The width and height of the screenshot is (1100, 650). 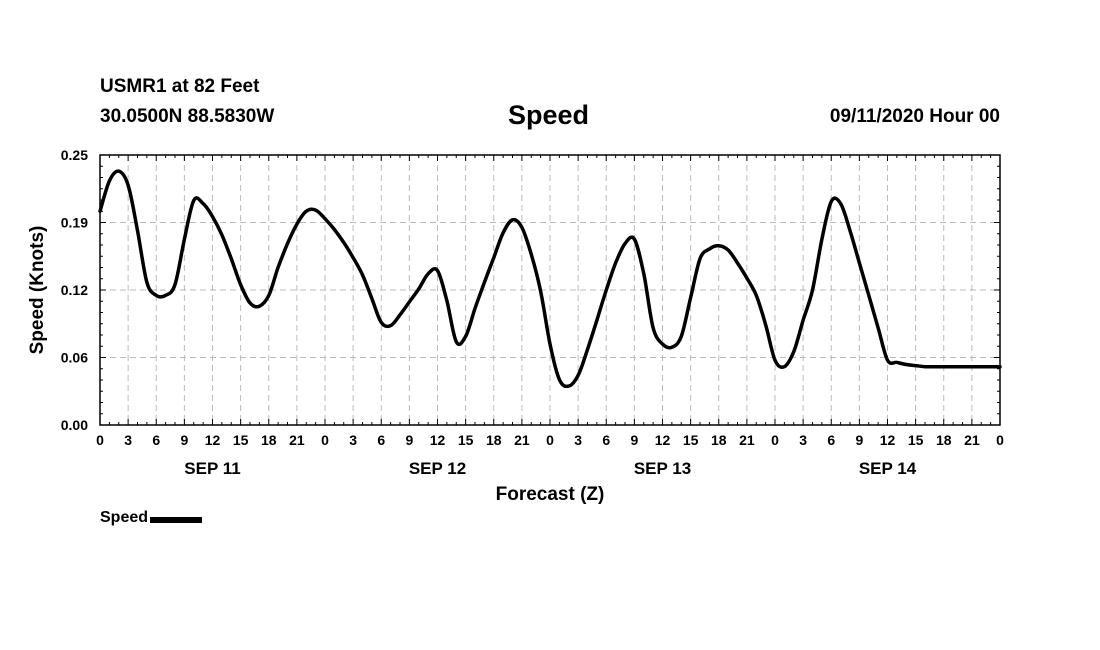 What do you see at coordinates (662, 468) in the screenshot?
I see `date-label: SEP 13` at bounding box center [662, 468].